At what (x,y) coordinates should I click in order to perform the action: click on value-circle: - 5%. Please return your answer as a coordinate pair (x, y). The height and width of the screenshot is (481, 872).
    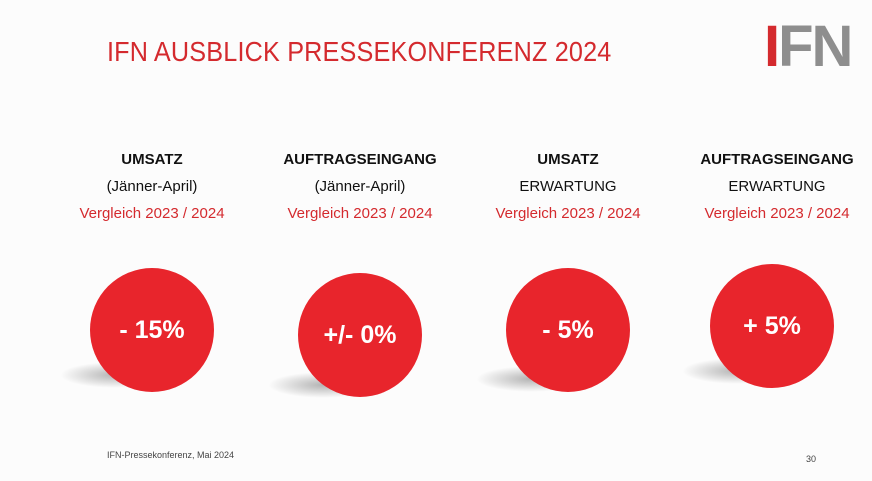
    Looking at the image, I should click on (568, 330).